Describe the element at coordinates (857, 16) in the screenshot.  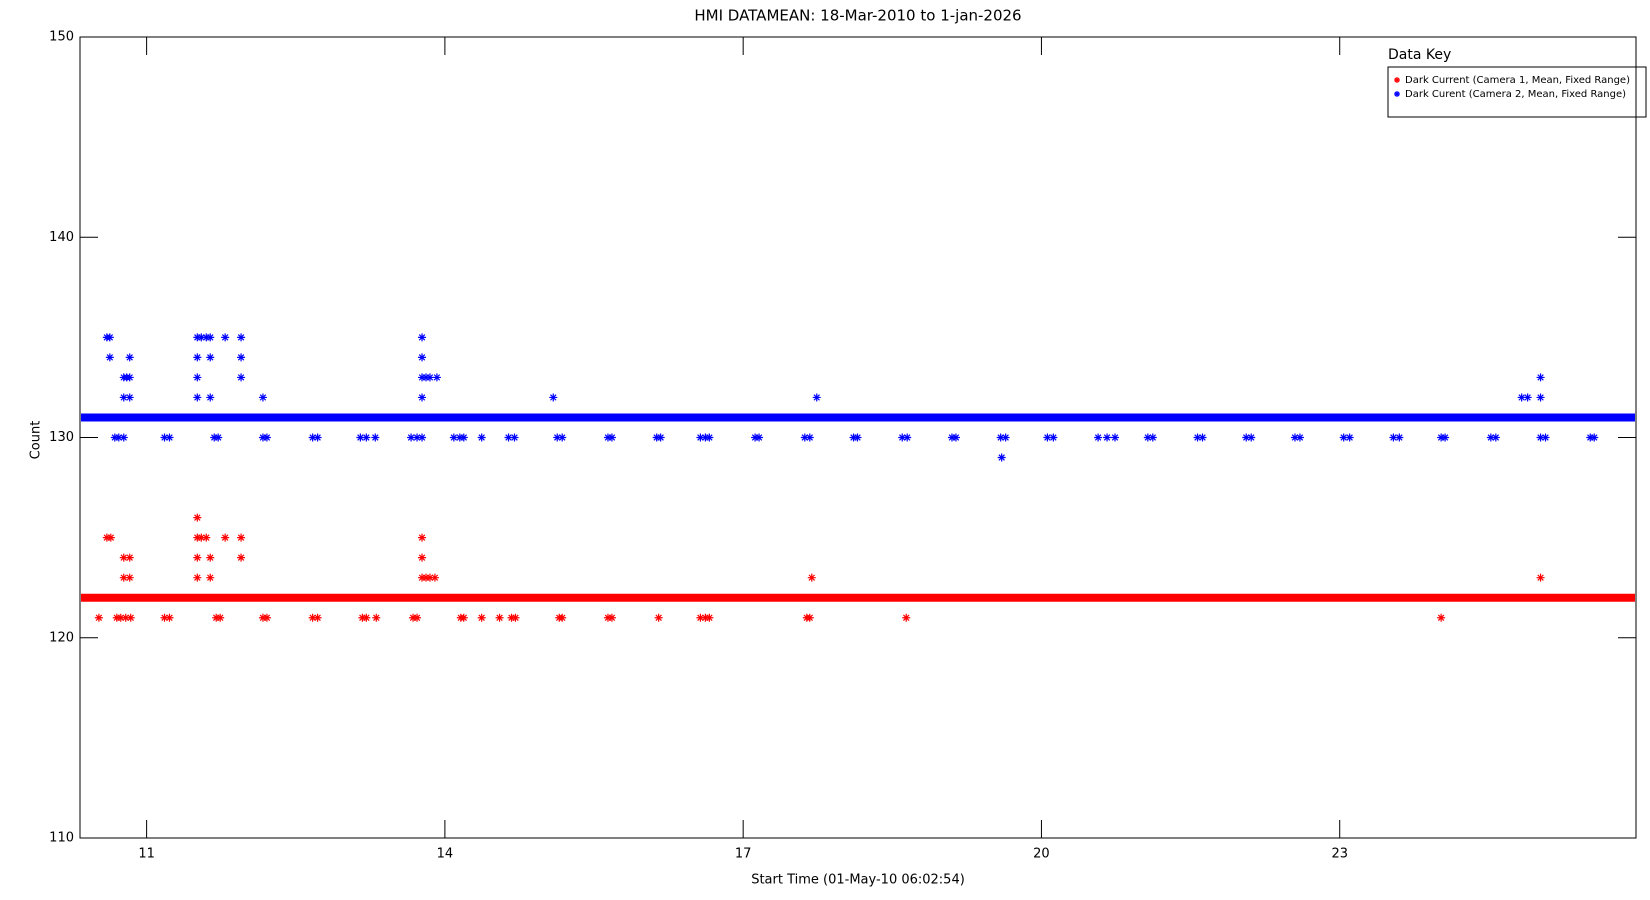
I see `chart-title: HMI DATAMEAN: 18-Mar-2010 to 1-jan-2026` at that location.